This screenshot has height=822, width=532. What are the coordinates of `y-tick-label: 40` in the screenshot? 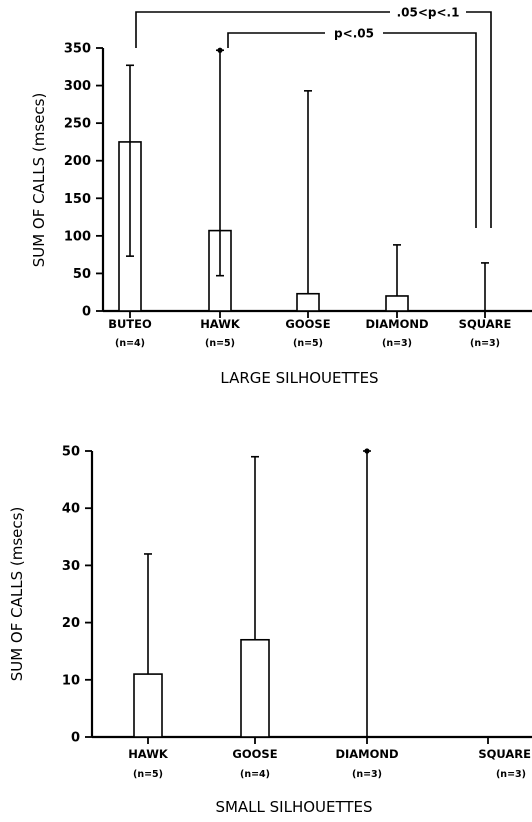 It's located at (71, 509).